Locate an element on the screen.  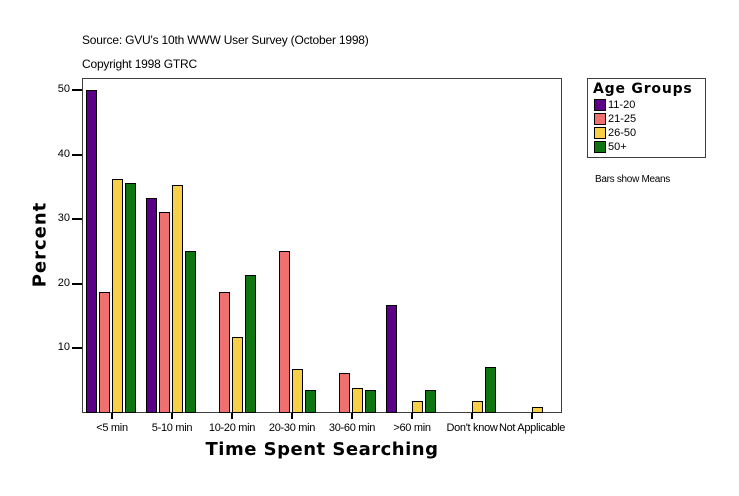
legend-label: 26-50 is located at coordinates (622, 133).